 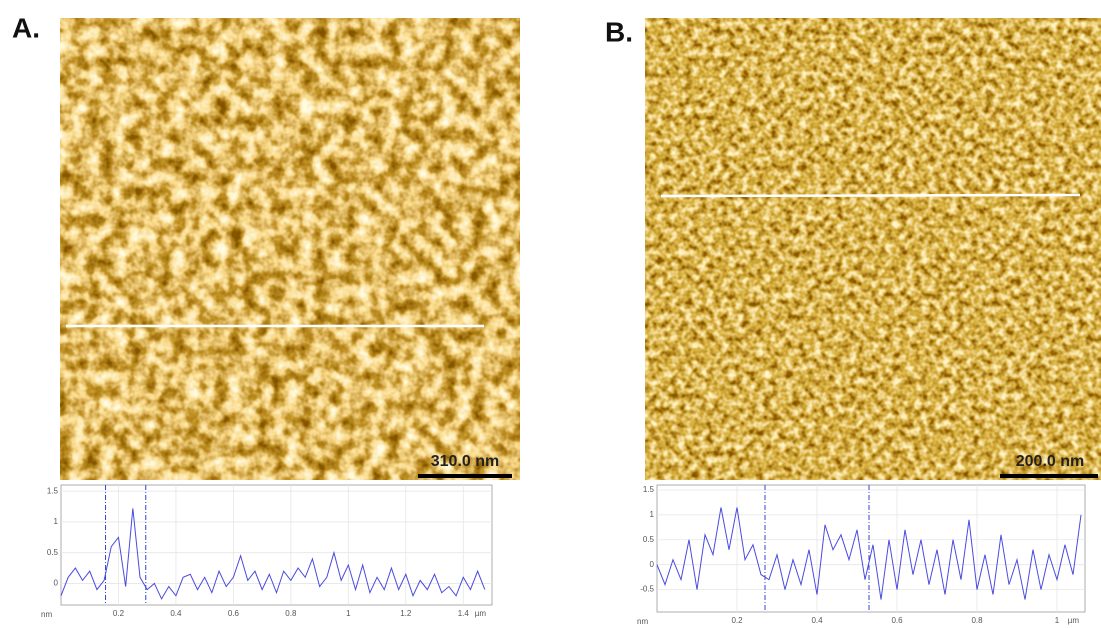 I want to click on x-tick-label: 1.2, so click(x=406, y=613).